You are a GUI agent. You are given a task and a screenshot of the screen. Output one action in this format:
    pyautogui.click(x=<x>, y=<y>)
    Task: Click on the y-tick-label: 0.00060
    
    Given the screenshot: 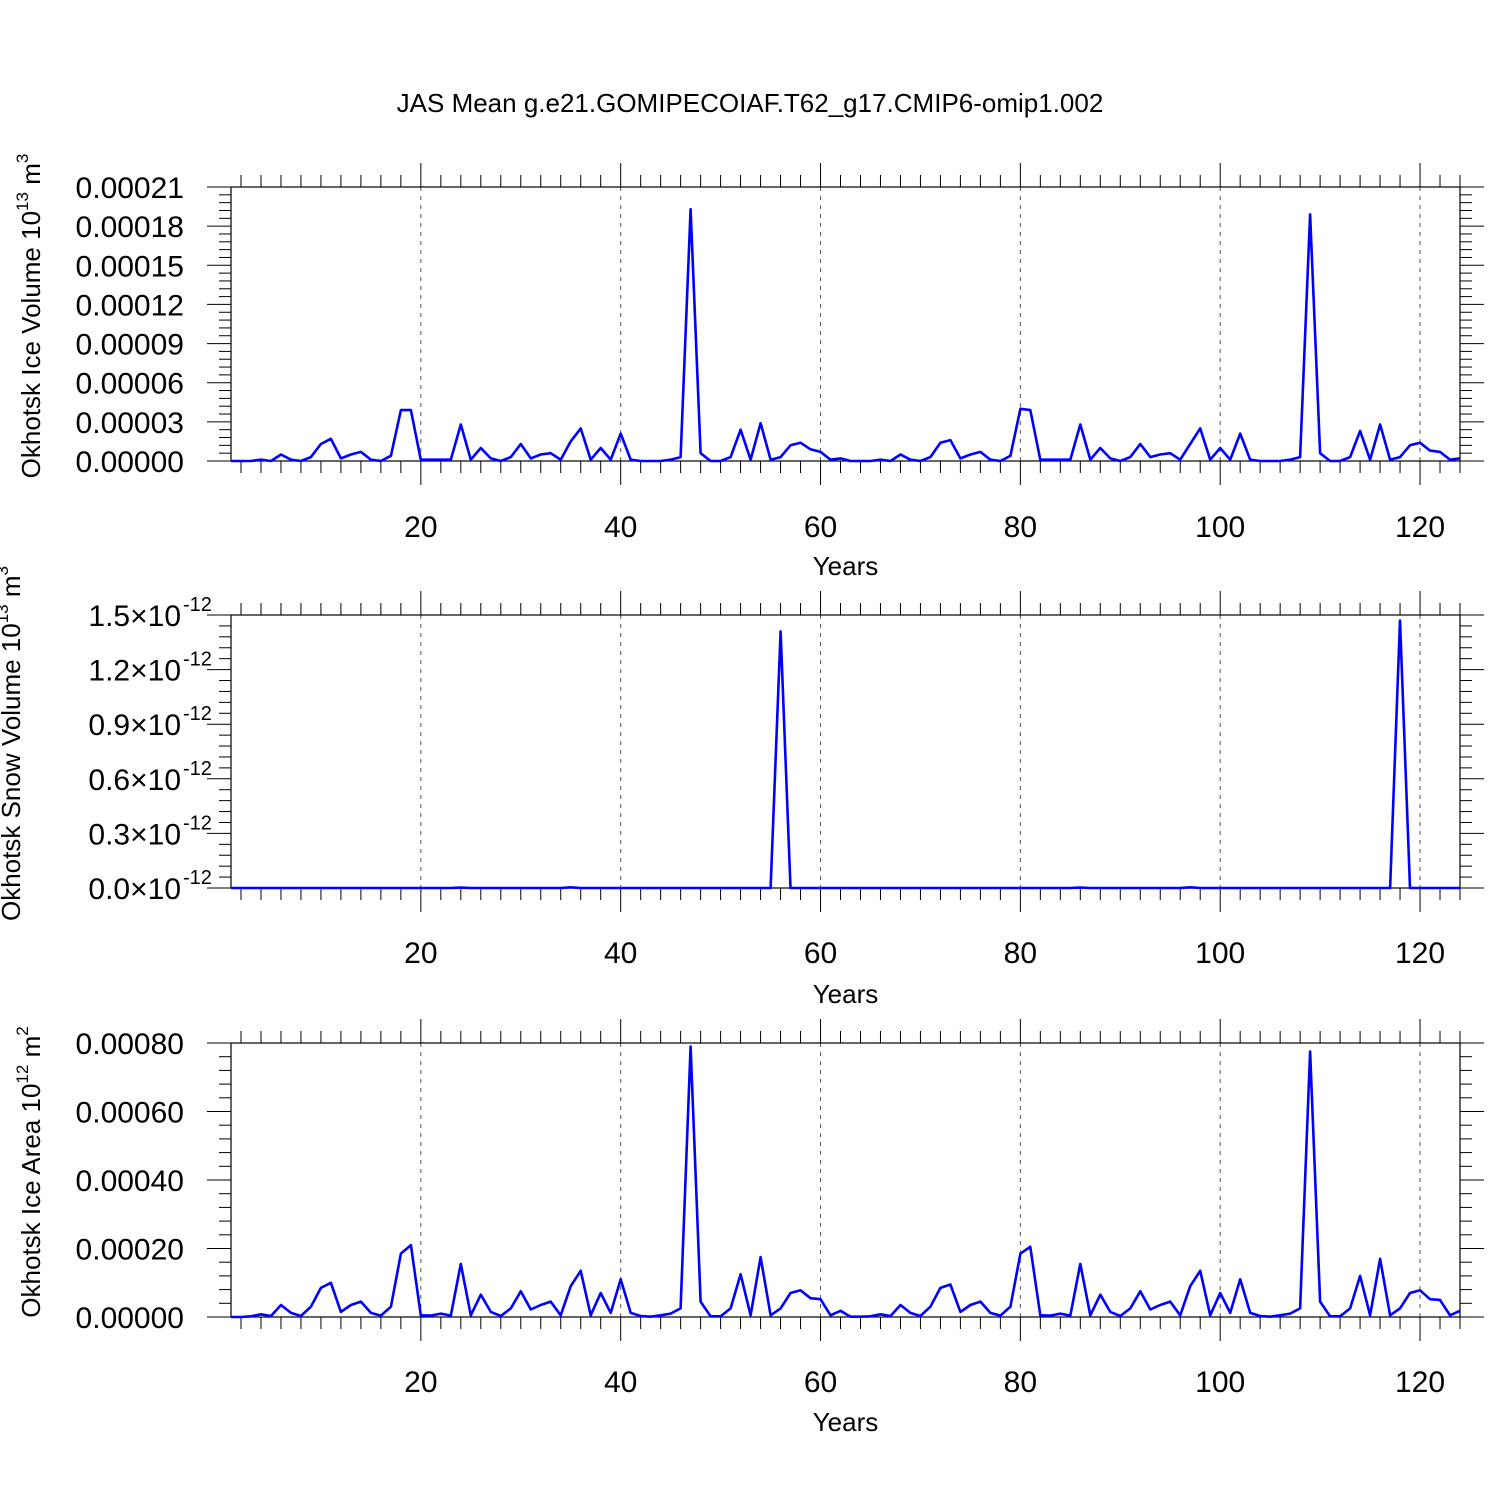 What is the action you would take?
    pyautogui.click(x=130, y=1113)
    